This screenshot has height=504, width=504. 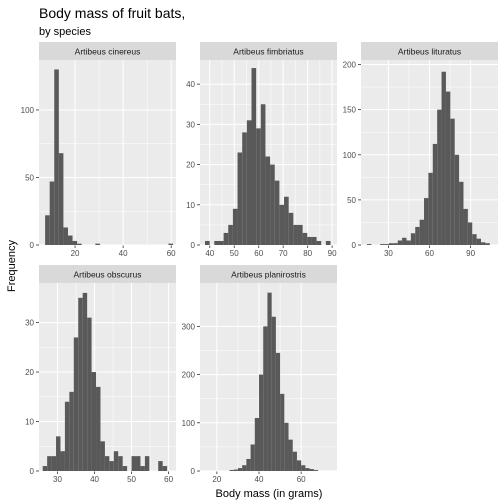 What do you see at coordinates (29, 422) in the screenshot?
I see `y-tick-label: 10` at bounding box center [29, 422].